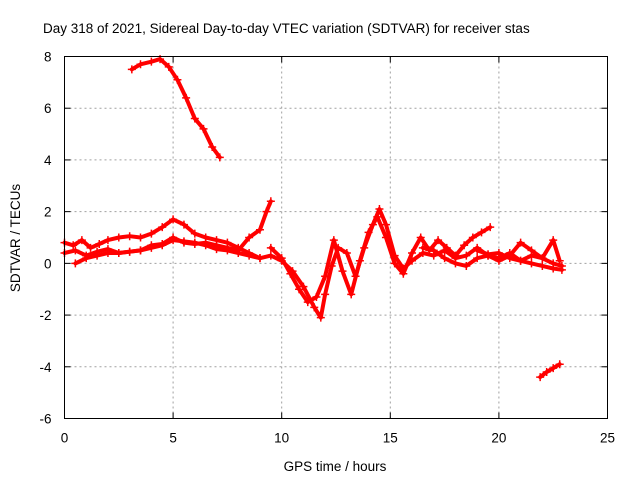 The height and width of the screenshot is (480, 640). Describe the element at coordinates (48, 108) in the screenshot. I see `y-tick-label: 6` at that location.